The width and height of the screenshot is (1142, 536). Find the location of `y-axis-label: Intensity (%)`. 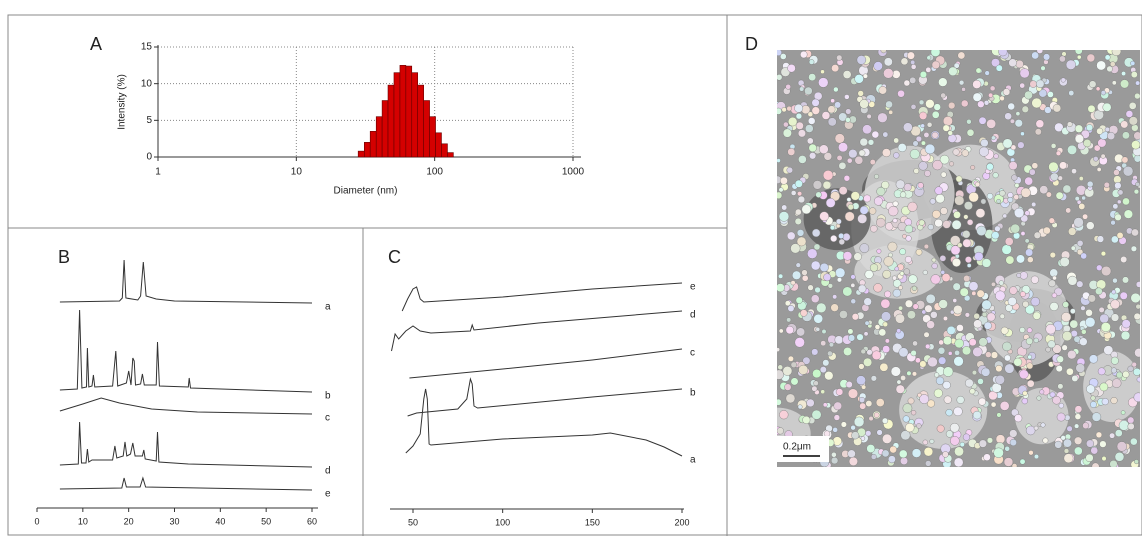

y-axis-label: Intensity (%) is located at coordinates (122, 102).